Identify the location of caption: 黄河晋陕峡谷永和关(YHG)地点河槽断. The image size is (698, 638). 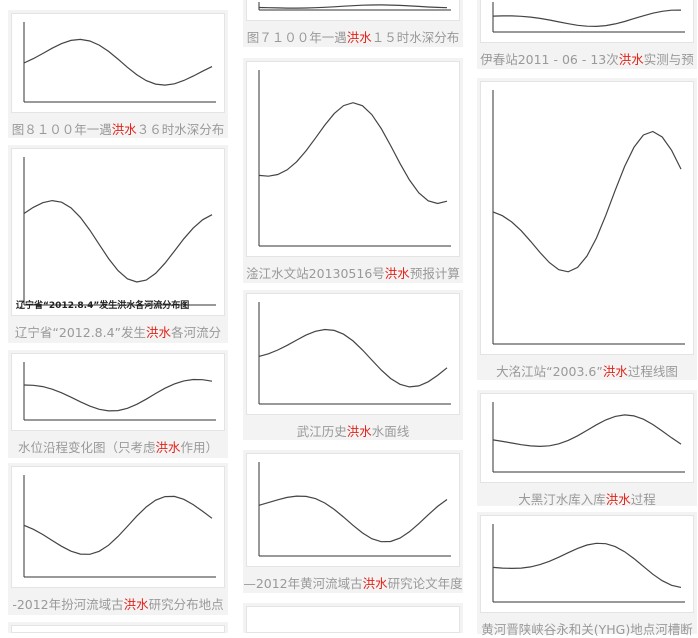
(587, 628).